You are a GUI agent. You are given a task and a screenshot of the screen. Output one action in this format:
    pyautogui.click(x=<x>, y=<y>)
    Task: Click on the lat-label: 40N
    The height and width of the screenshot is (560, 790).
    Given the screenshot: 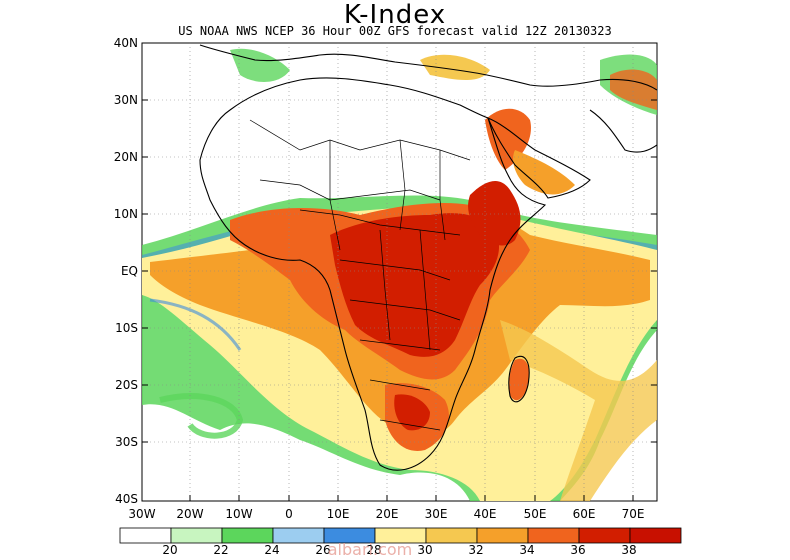 What is the action you would take?
    pyautogui.click(x=125, y=43)
    